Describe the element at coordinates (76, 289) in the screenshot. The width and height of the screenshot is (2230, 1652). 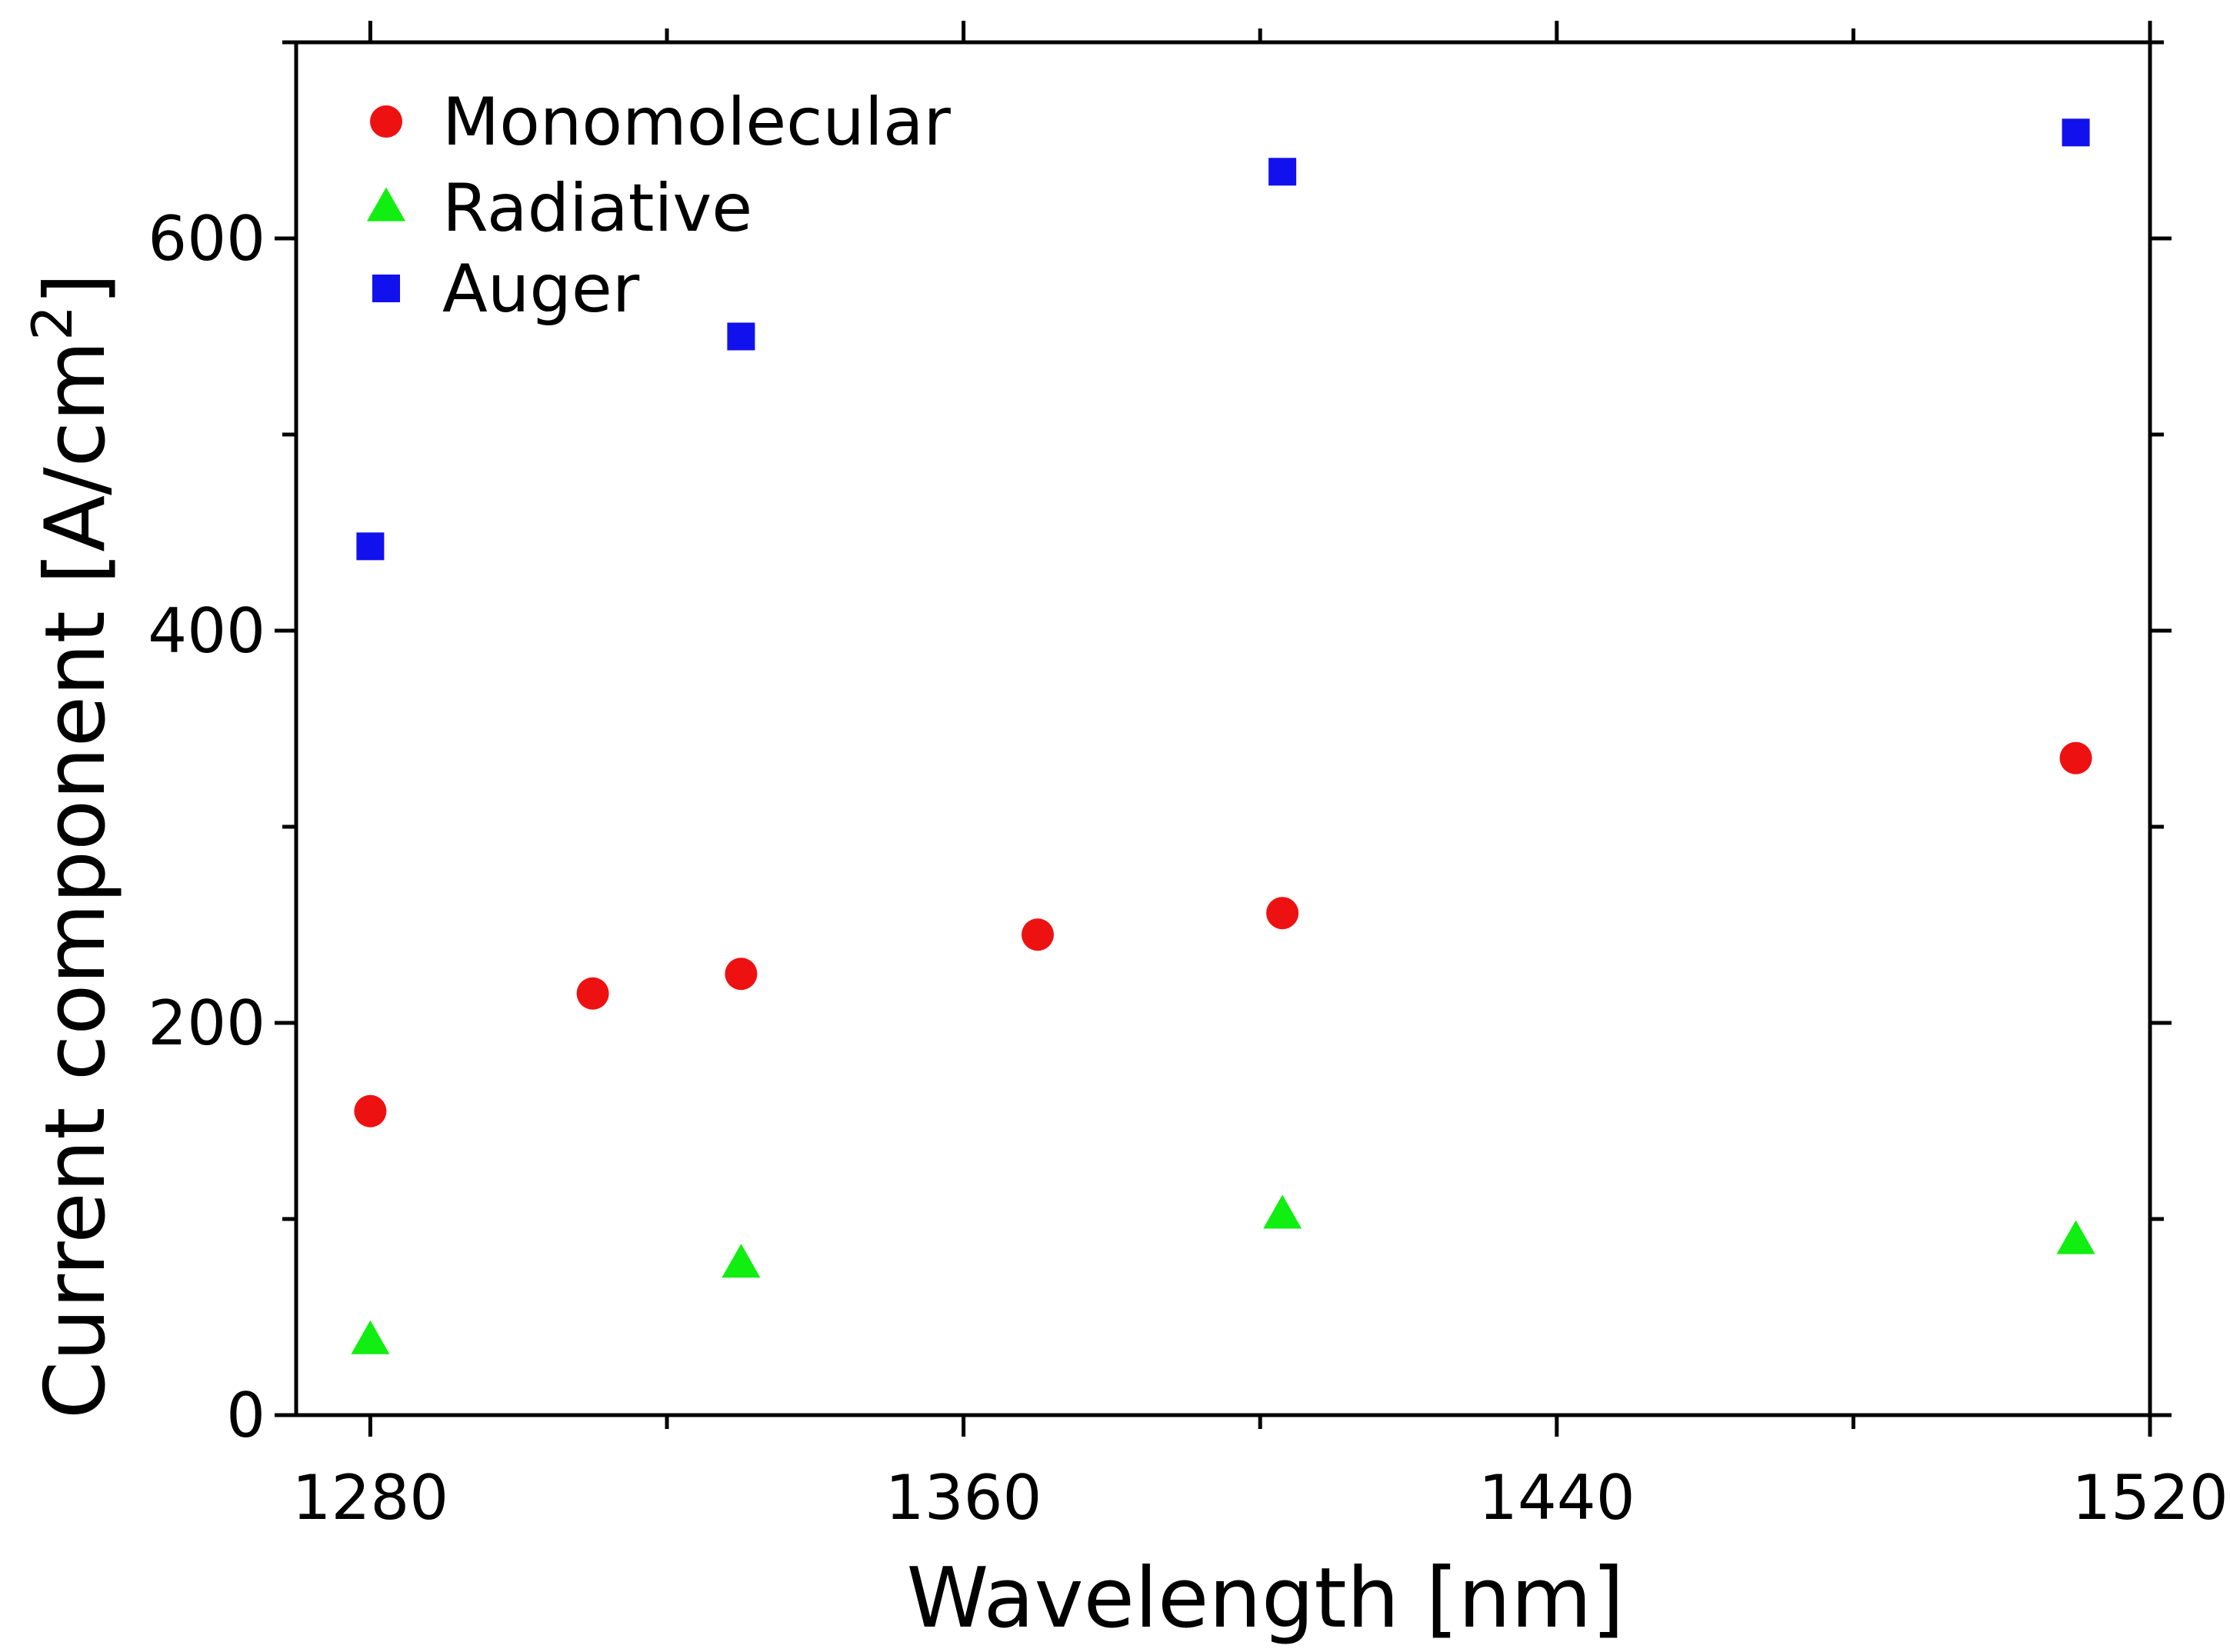
I see `y-axis-label-end: ]` at that location.